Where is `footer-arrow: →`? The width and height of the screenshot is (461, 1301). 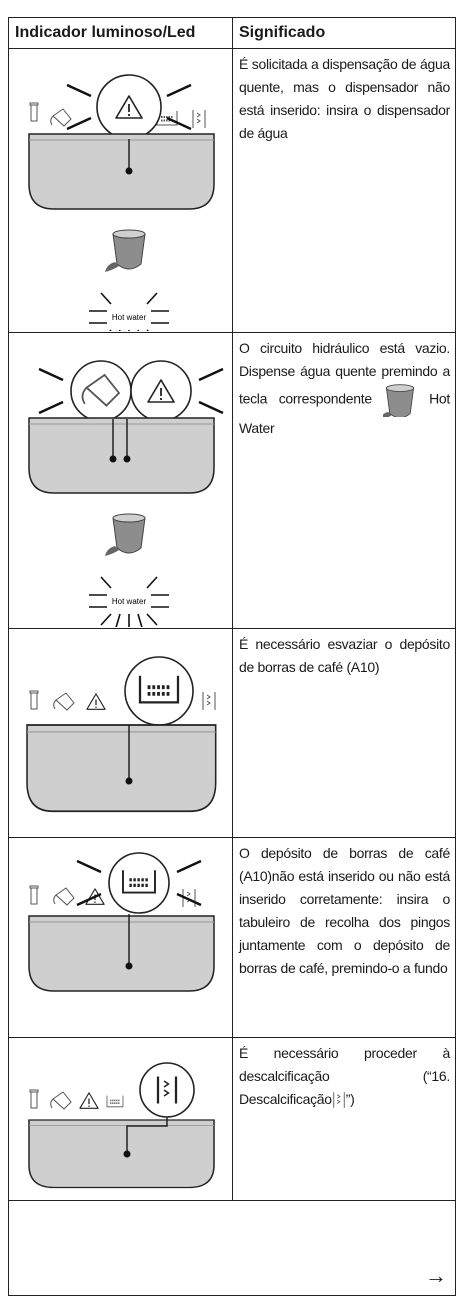 footer-arrow: → is located at coordinates (232, 1248).